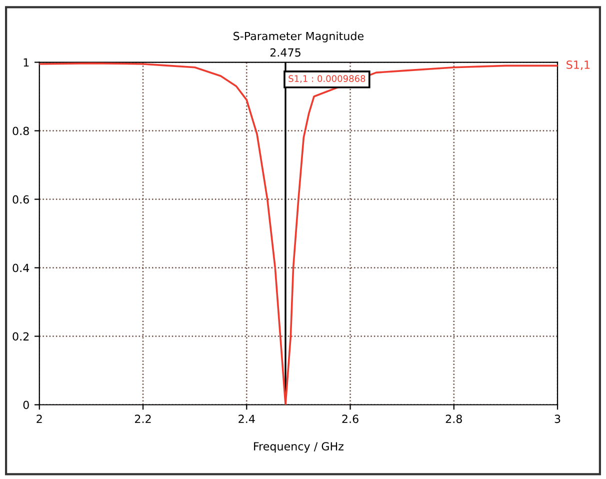  What do you see at coordinates (20, 336) in the screenshot?
I see `y-tick-label: 0.2` at bounding box center [20, 336].